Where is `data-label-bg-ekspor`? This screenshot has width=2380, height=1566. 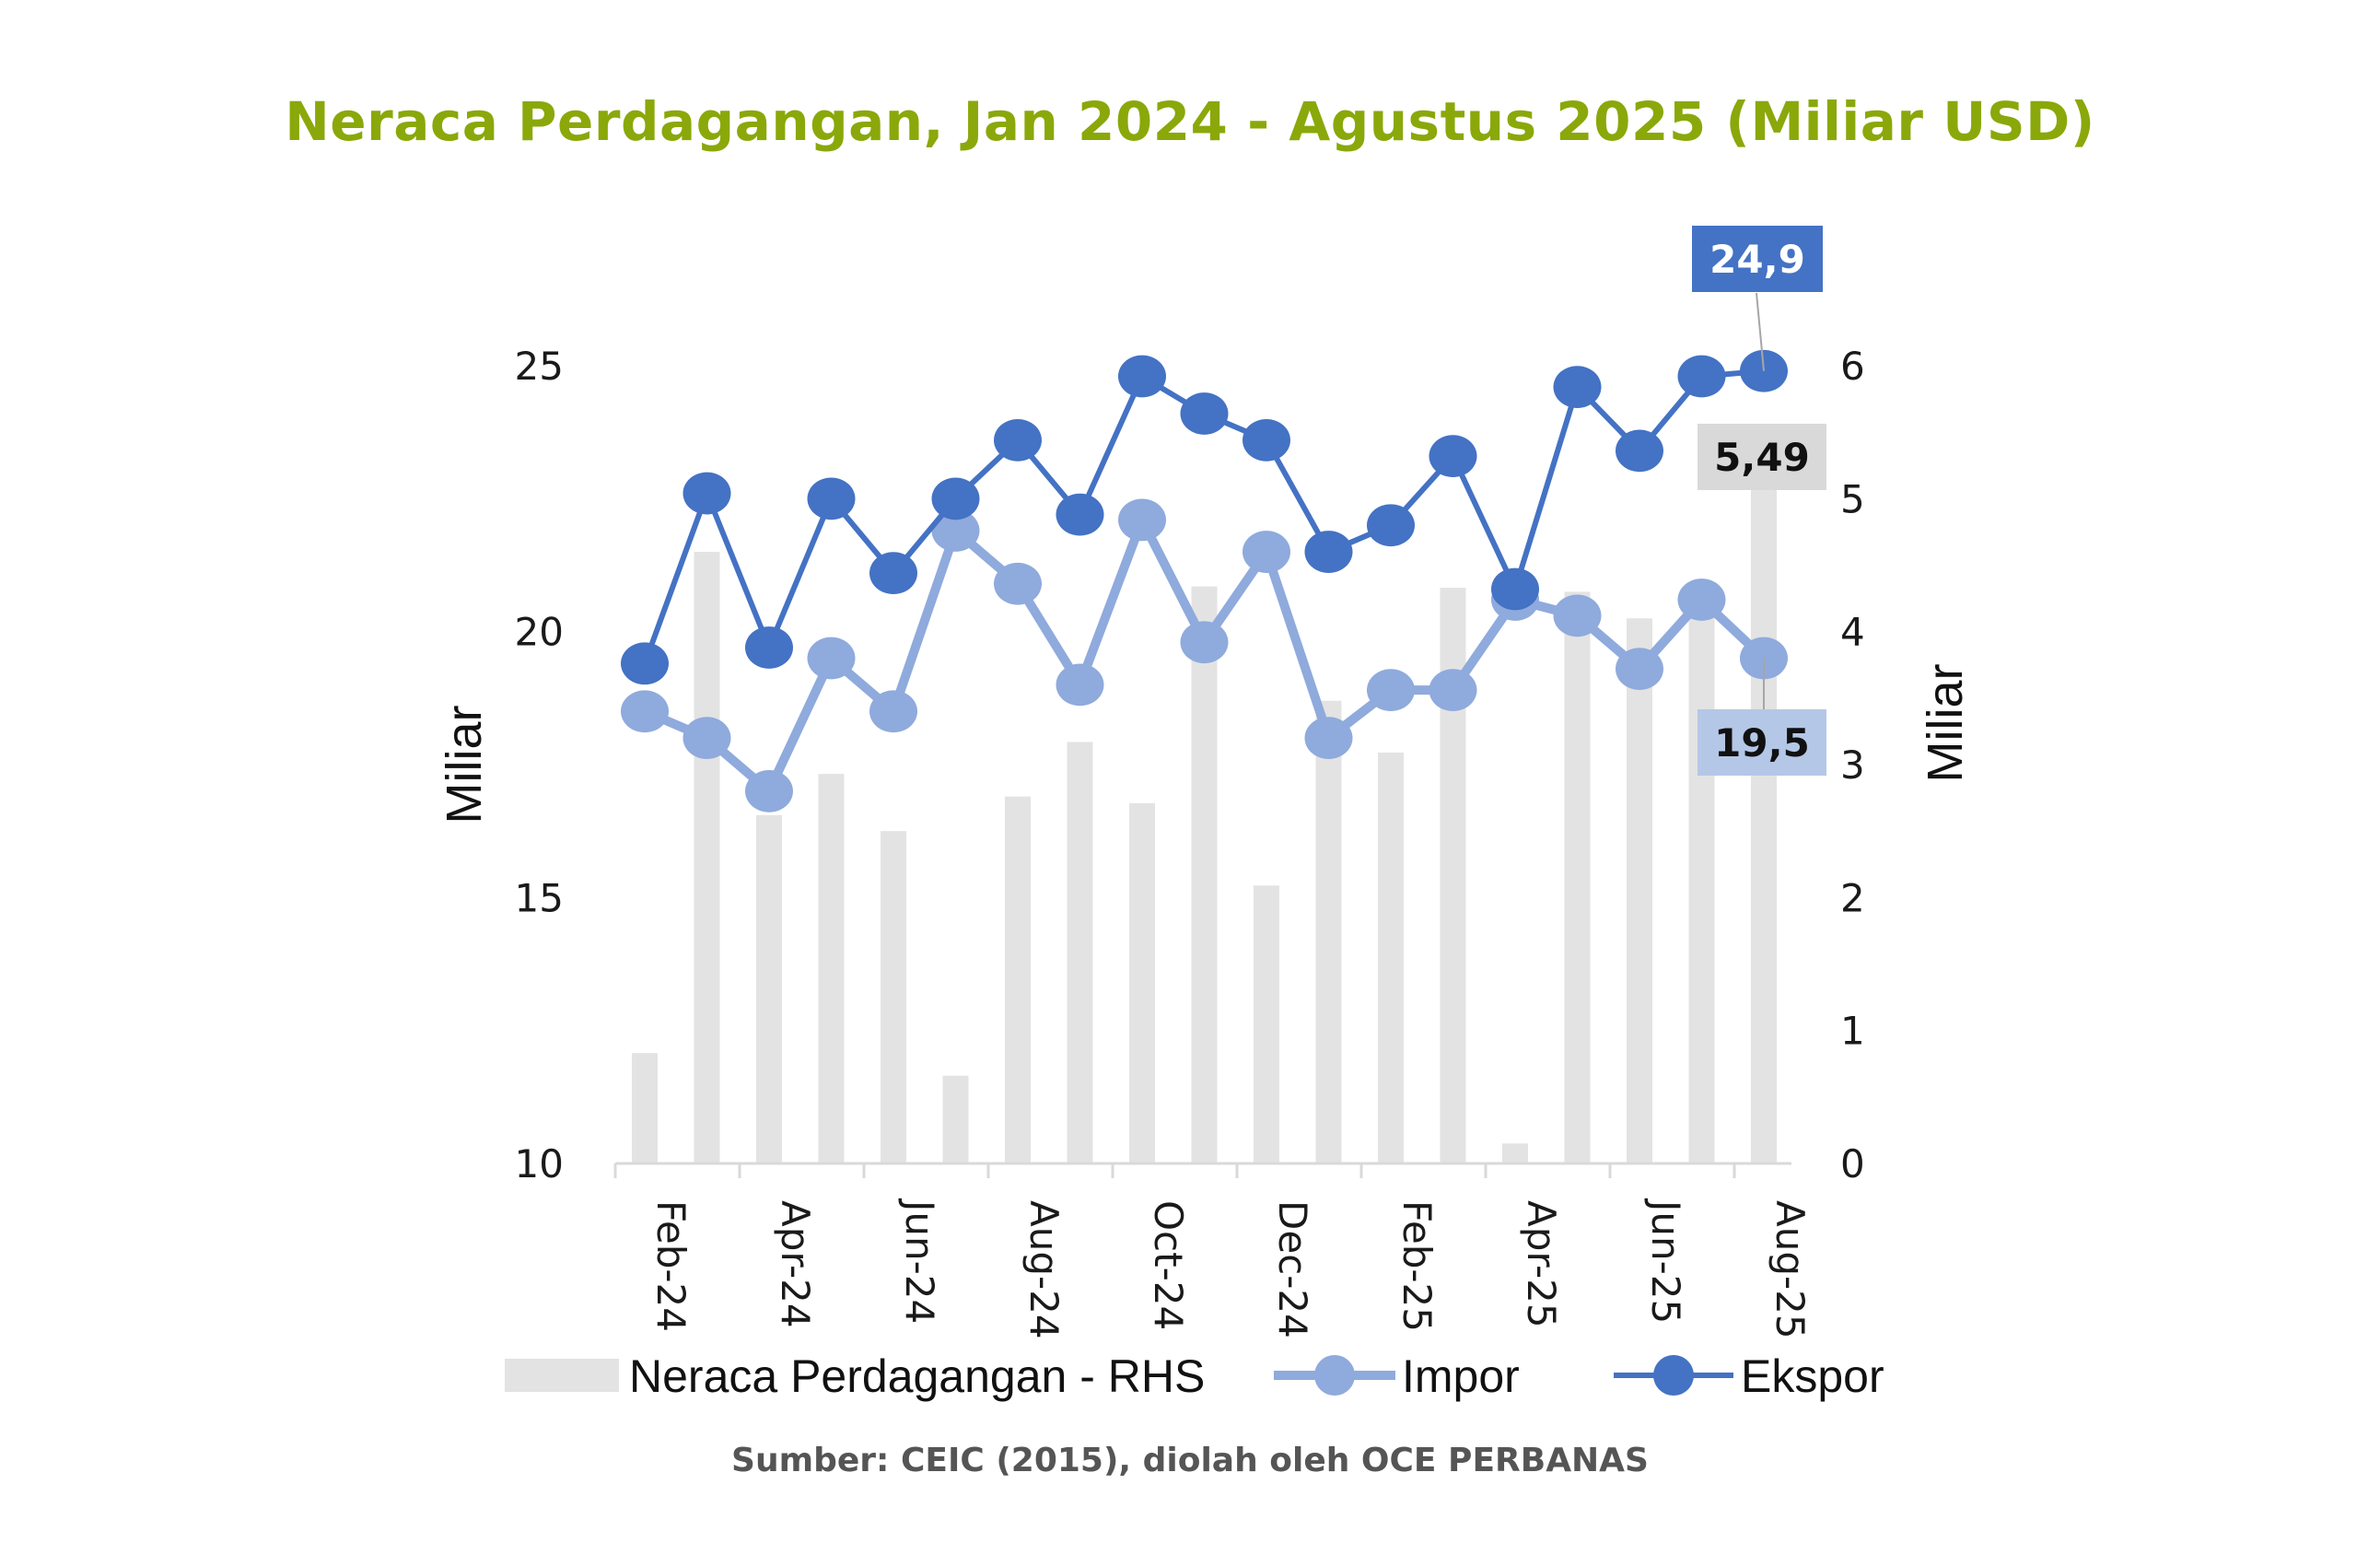 data-label-bg-ekspor is located at coordinates (1757, 259).